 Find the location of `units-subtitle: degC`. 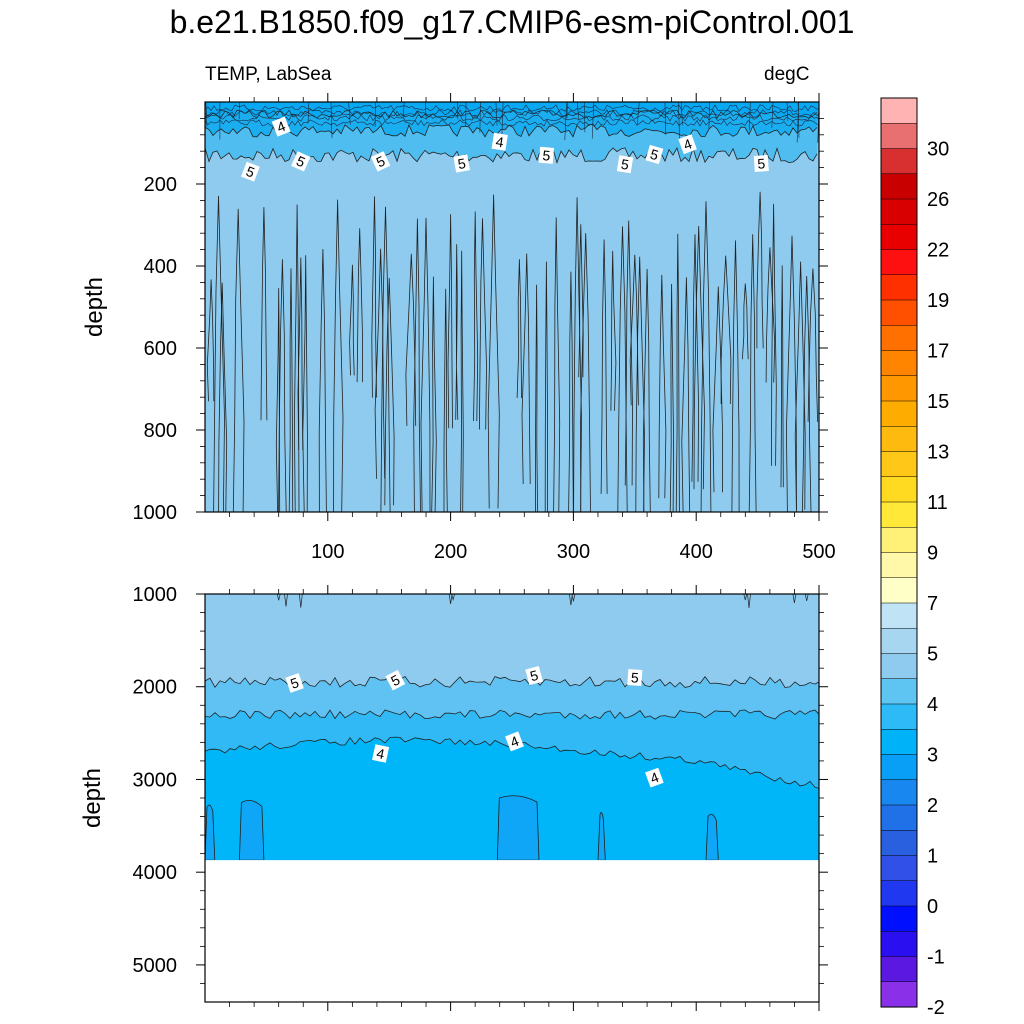

units-subtitle: degC is located at coordinates (787, 74).